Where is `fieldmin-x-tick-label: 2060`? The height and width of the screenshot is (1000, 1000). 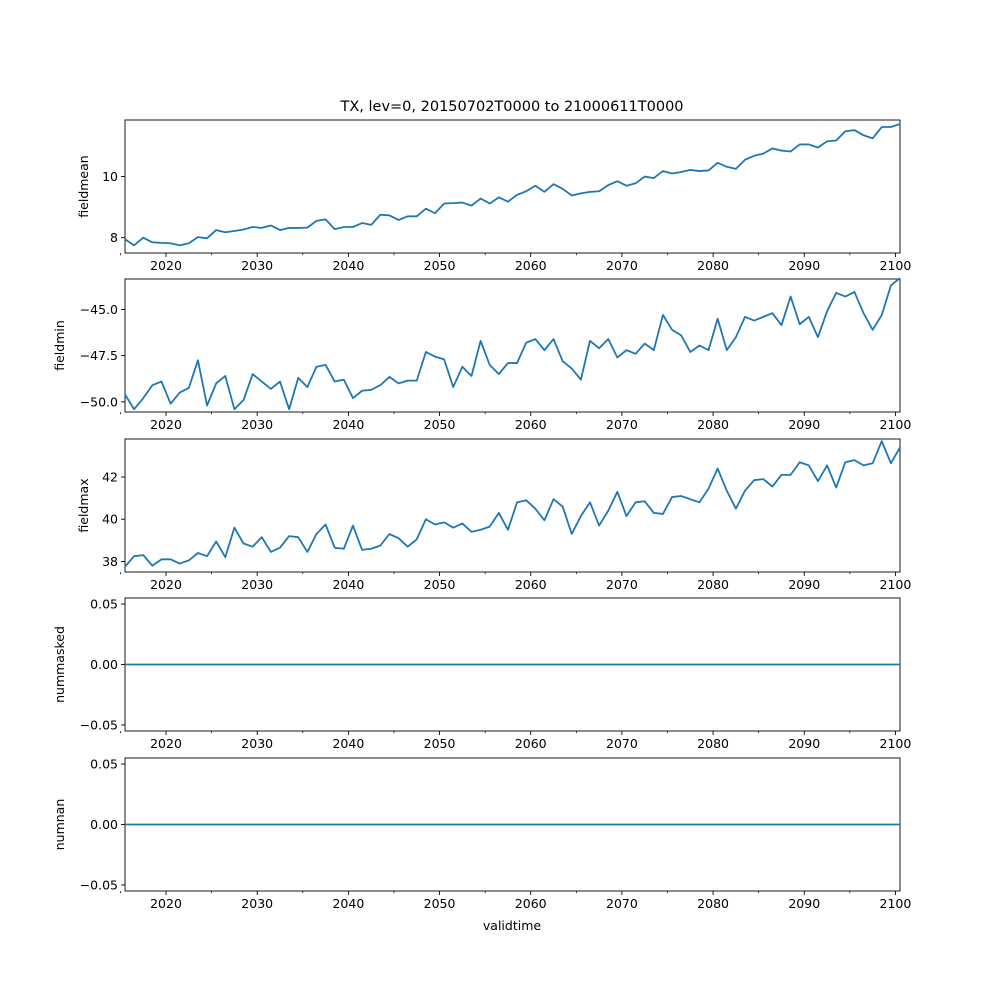
fieldmin-x-tick-label: 2060 is located at coordinates (531, 424).